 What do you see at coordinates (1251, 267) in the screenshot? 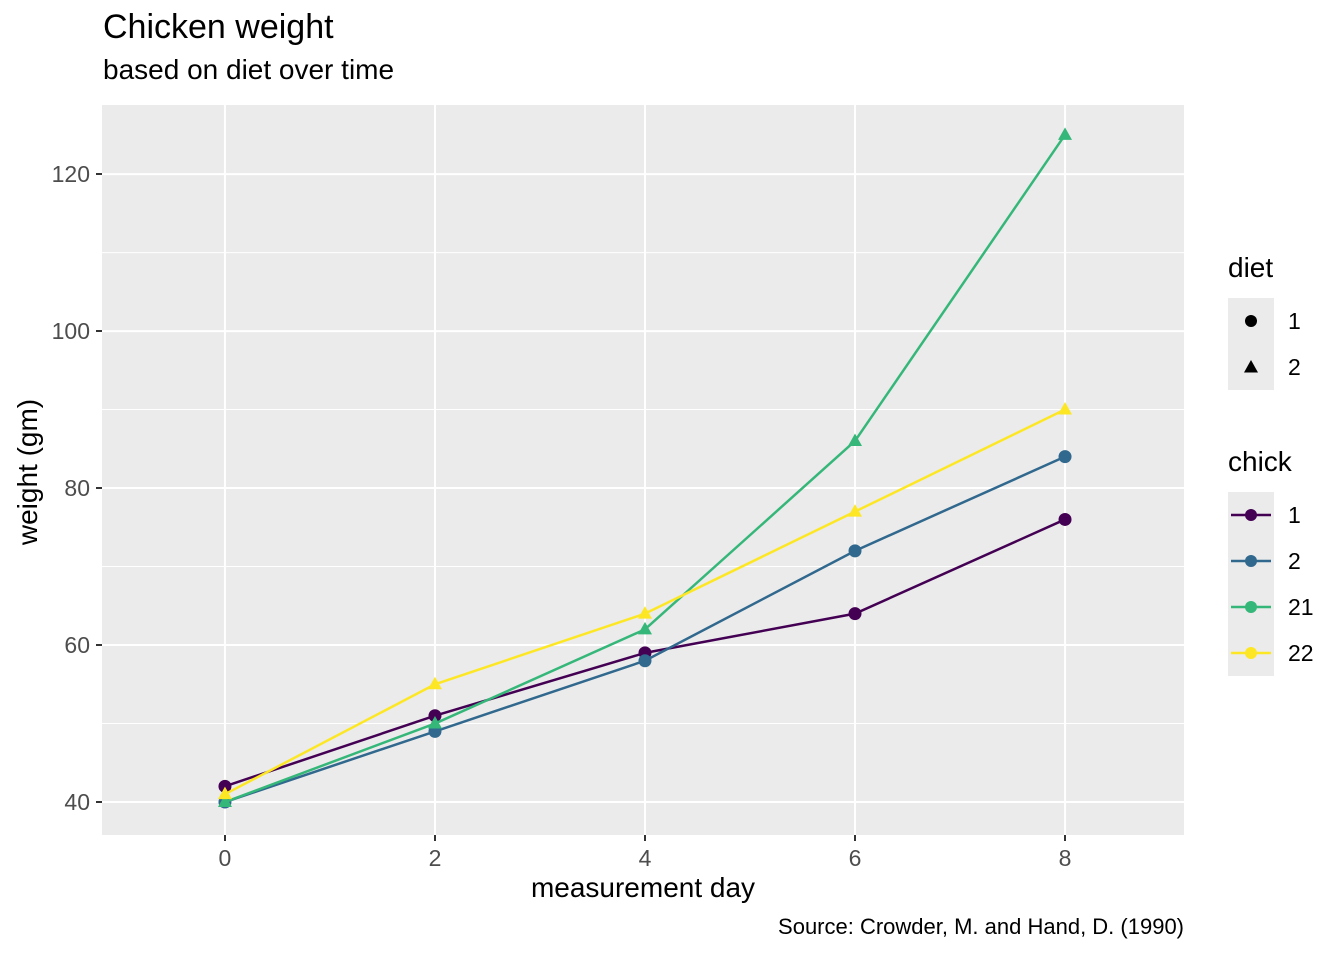
I see `legend-diet-title: diet` at bounding box center [1251, 267].